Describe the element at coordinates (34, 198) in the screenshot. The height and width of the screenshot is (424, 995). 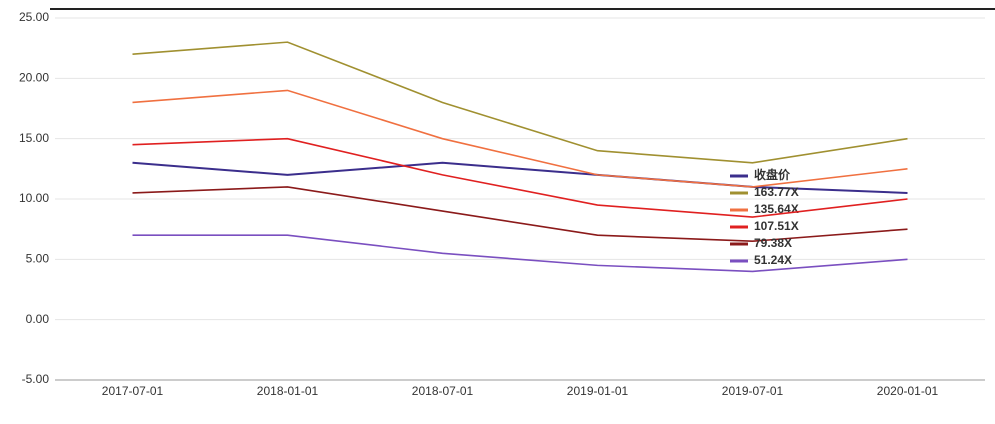
I see `y-tick-label: 10.00` at that location.